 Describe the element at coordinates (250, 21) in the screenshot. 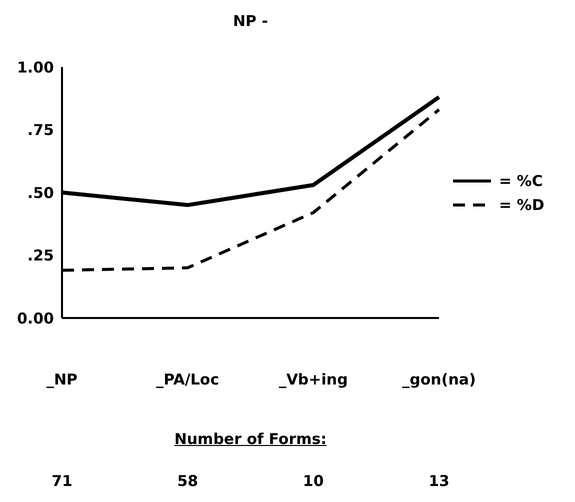

I see `chart-title: NP -` at that location.